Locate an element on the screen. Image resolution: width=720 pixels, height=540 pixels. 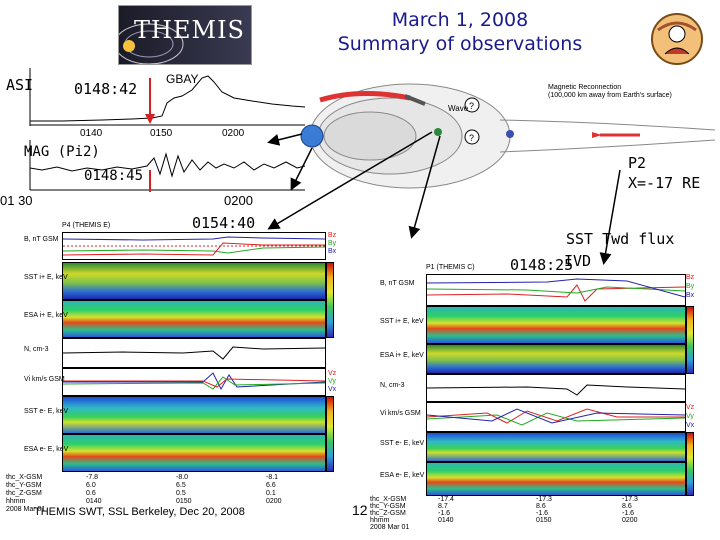
legend-bx: Bx is located at coordinates (332, 251).